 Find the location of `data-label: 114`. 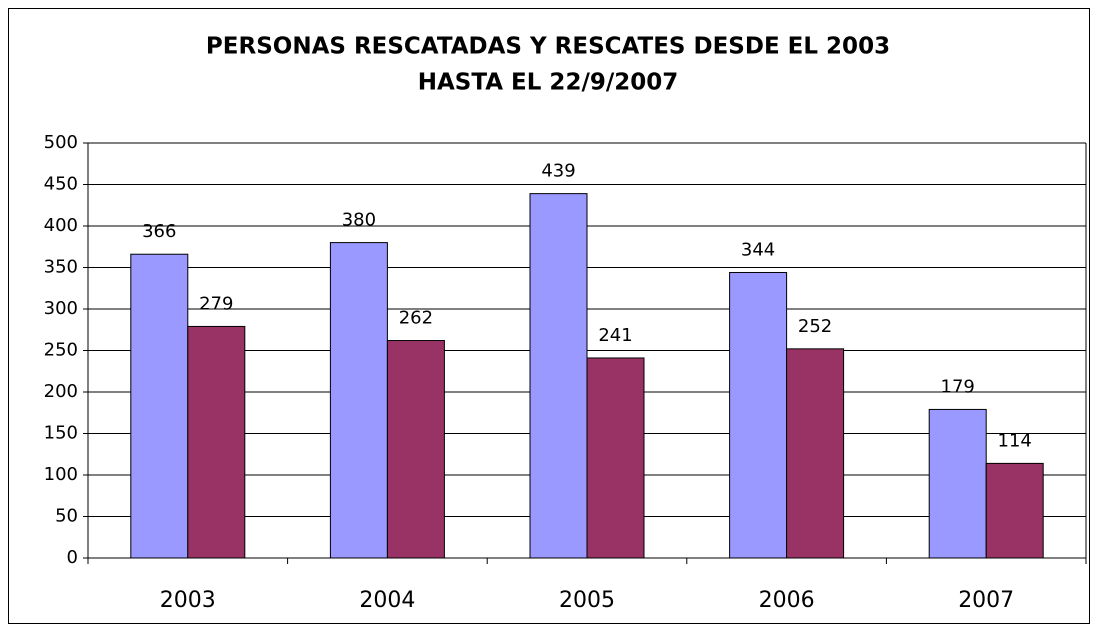

data-label: 114 is located at coordinates (1015, 440).